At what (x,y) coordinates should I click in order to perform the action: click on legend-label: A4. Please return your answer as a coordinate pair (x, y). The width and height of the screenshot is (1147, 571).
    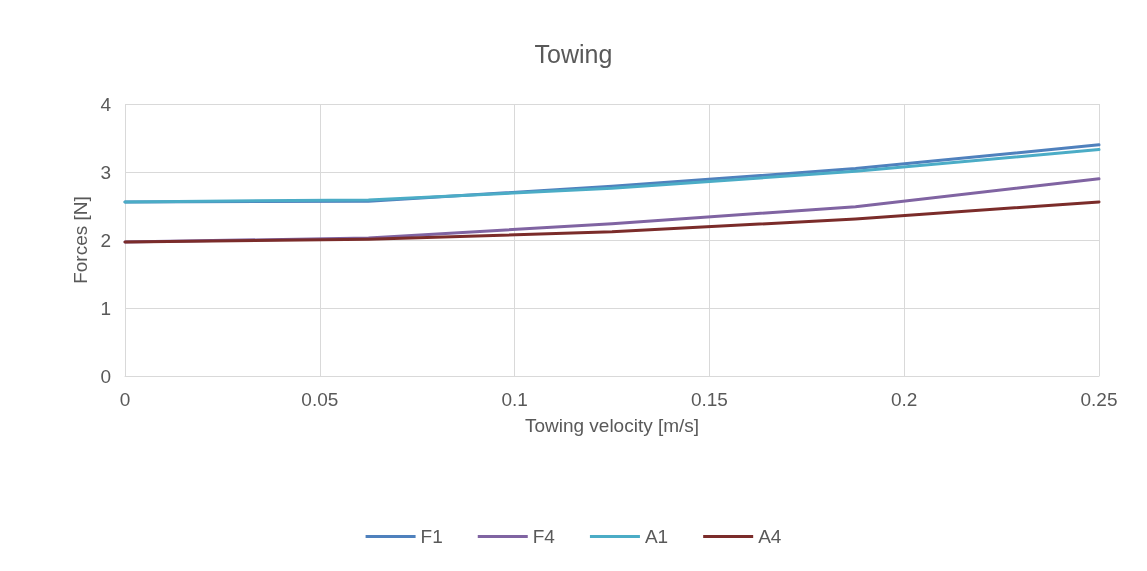
    Looking at the image, I should click on (770, 536).